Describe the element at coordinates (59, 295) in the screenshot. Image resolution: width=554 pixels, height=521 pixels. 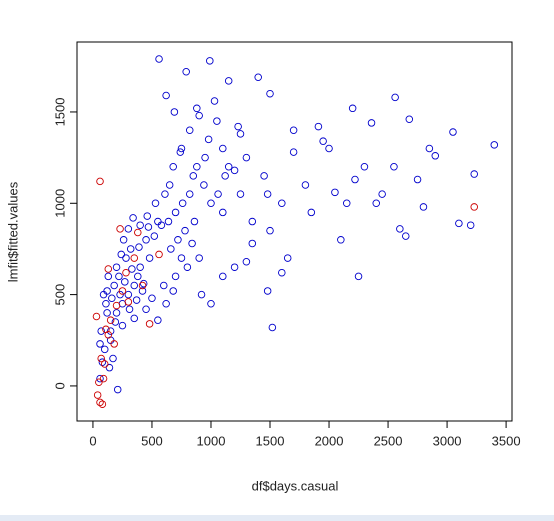
I see `y-tick-label: 500` at that location.